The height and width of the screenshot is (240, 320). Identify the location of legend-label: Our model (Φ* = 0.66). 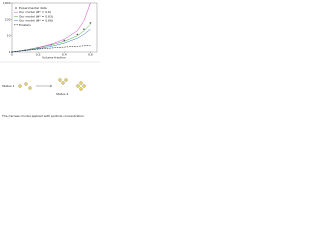
(36, 21).